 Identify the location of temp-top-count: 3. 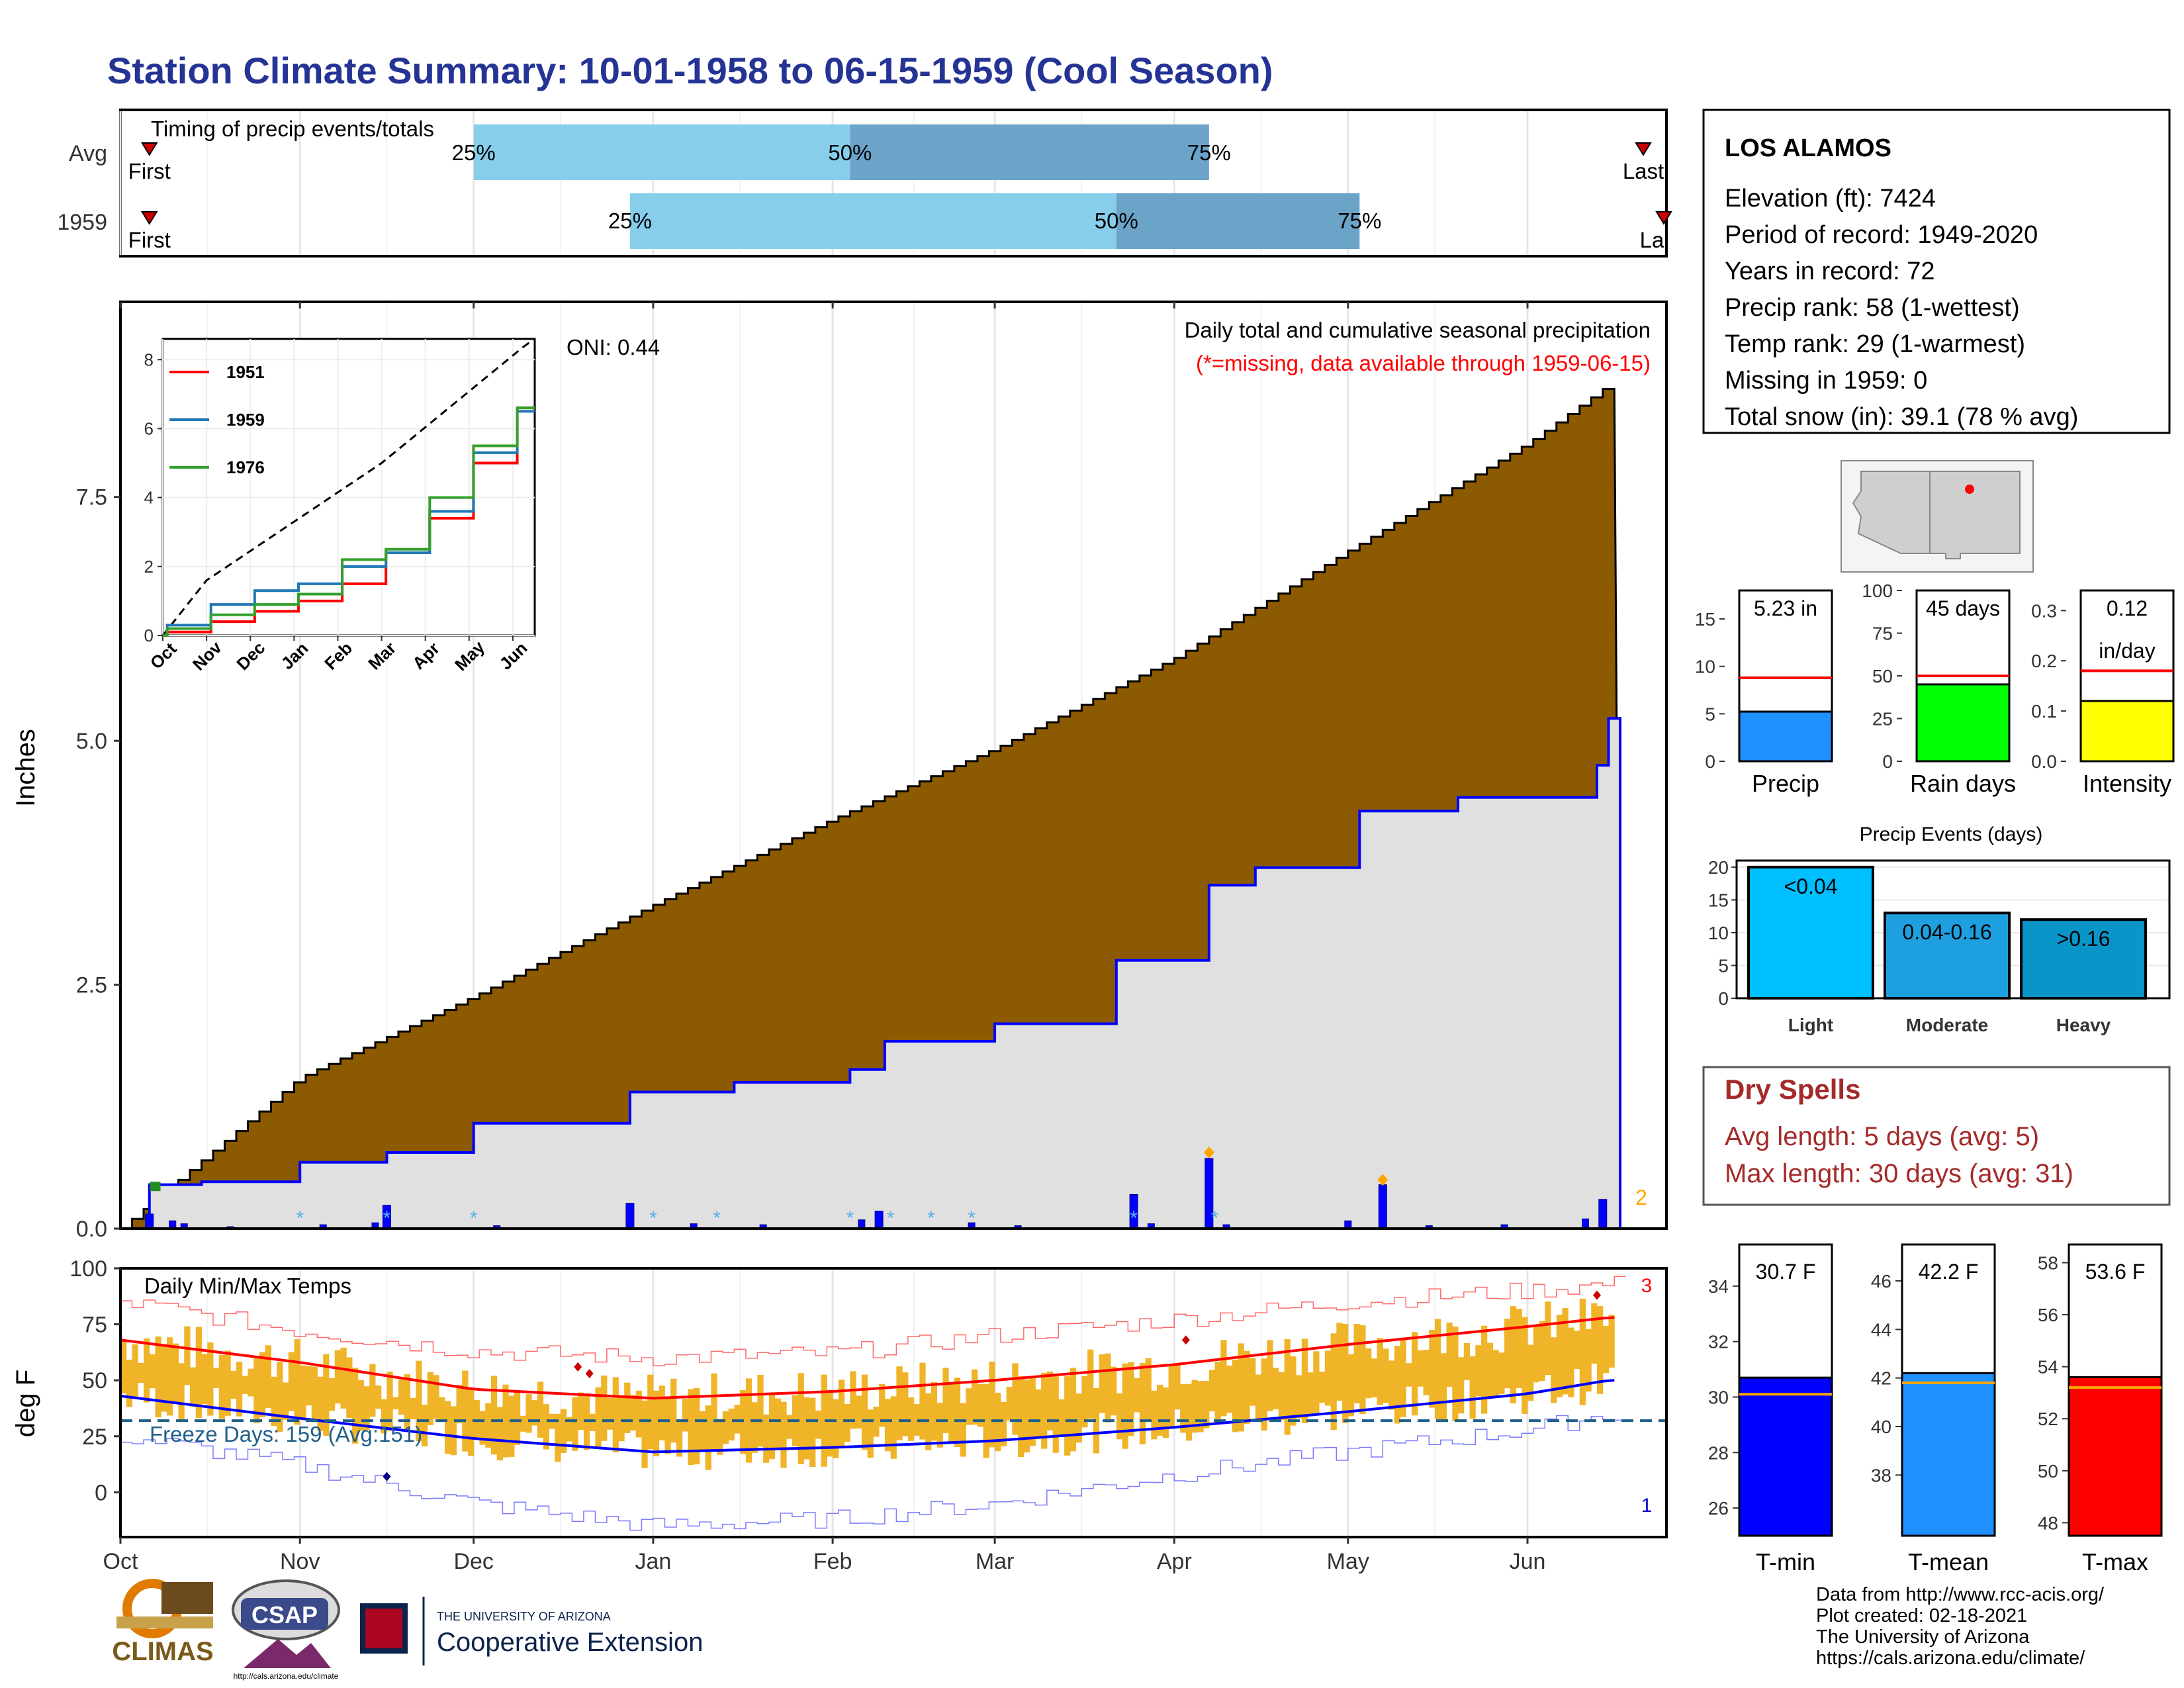
(1647, 1286).